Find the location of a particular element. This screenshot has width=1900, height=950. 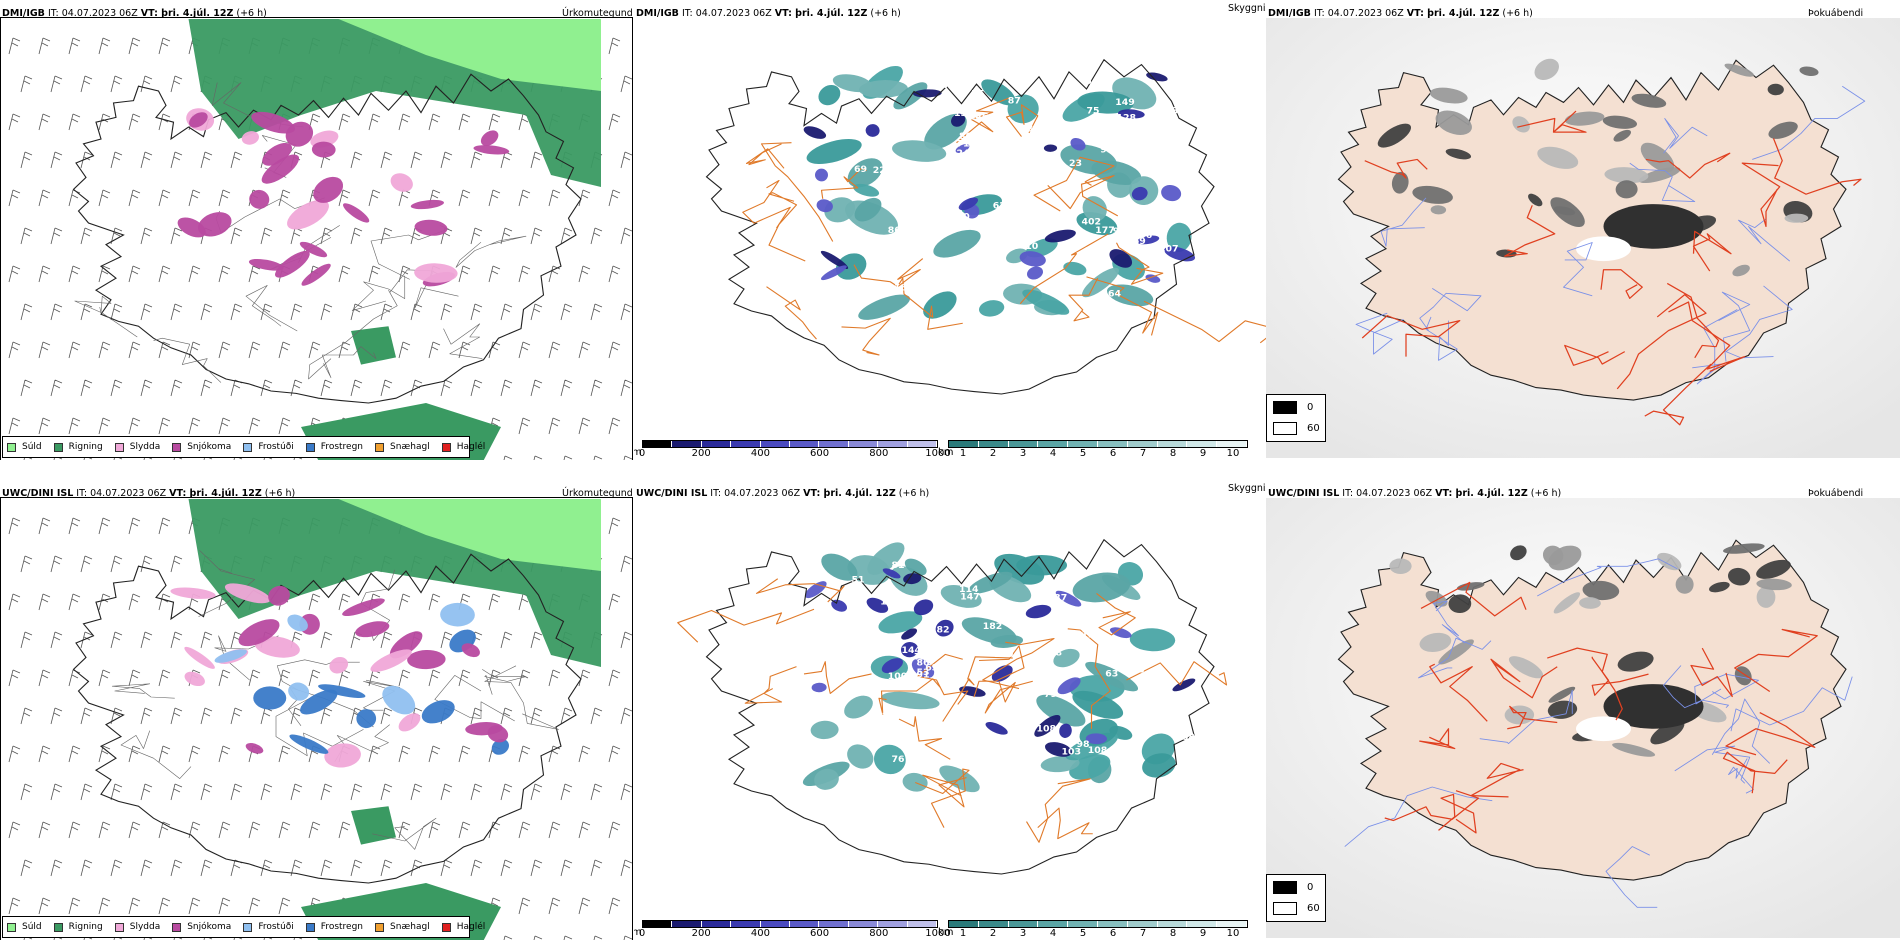

legend-label: Snæhagl is located at coordinates (410, 447).